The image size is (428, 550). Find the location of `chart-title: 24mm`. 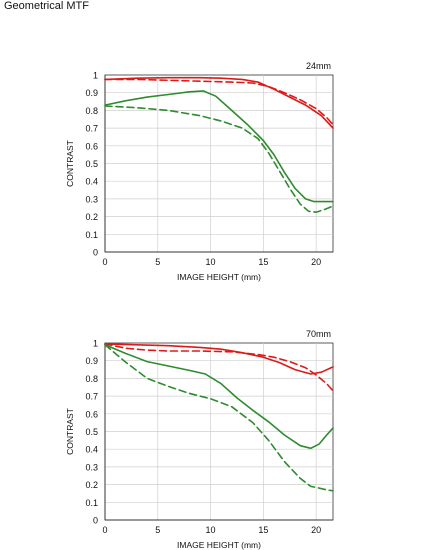

chart-title: 24mm is located at coordinates (318, 66).